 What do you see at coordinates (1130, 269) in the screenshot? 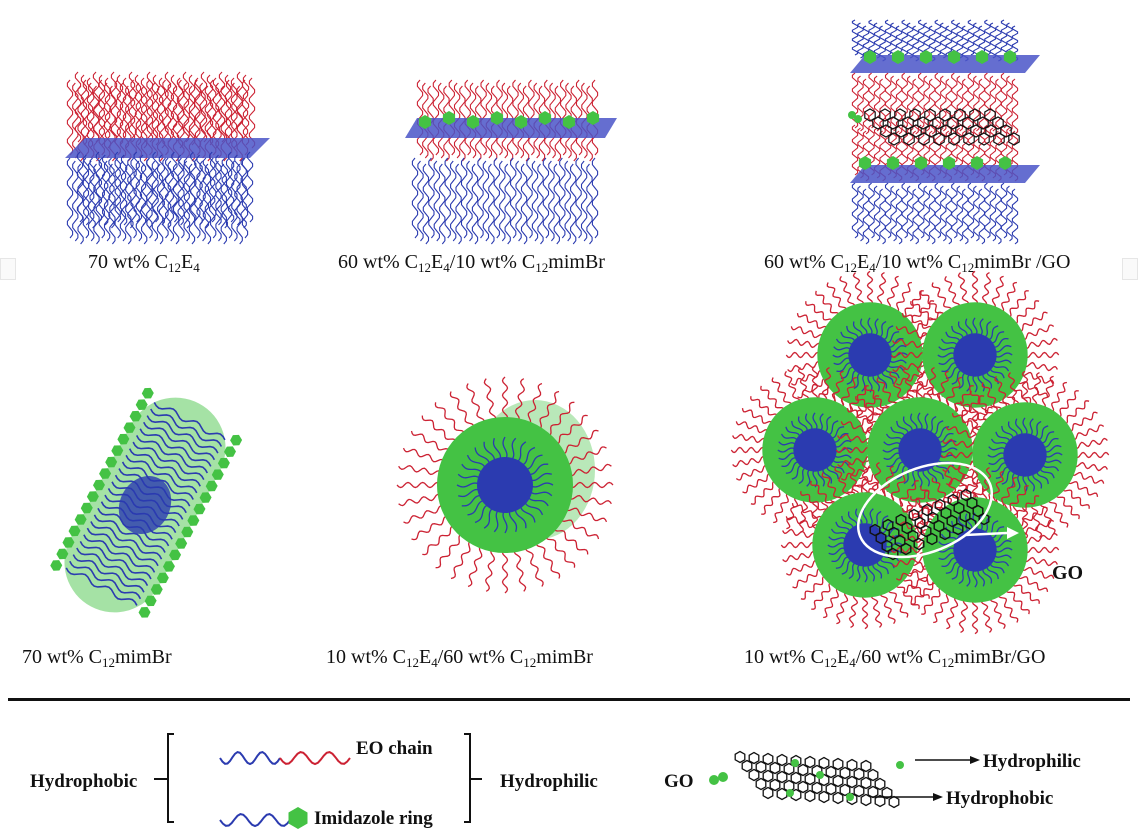
I see `page-side-tab-right` at bounding box center [1130, 269].